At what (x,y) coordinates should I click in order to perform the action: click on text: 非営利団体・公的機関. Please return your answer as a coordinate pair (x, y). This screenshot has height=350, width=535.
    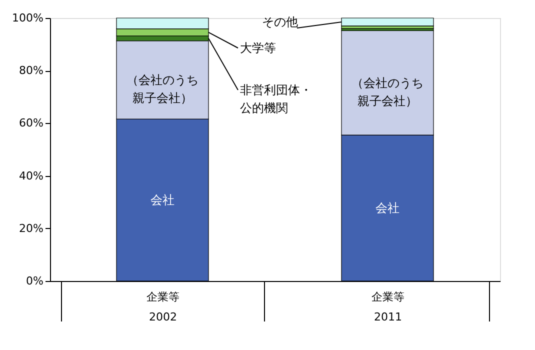
    Looking at the image, I should click on (276, 99).